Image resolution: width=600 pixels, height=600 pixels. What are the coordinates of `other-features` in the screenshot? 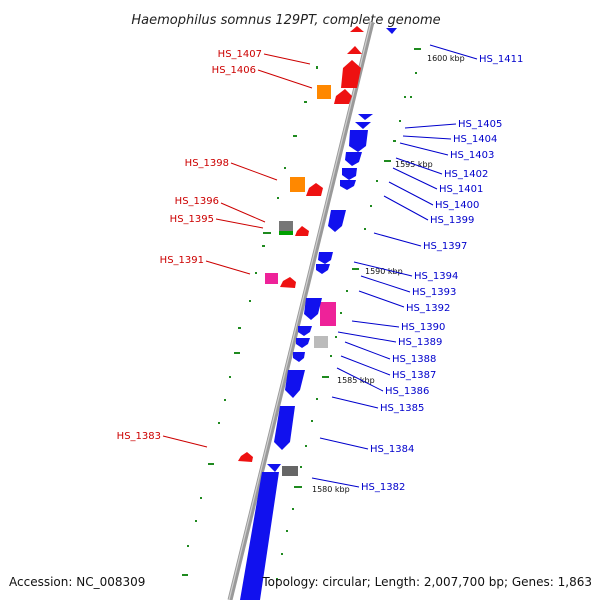 It's located at (300, 280).